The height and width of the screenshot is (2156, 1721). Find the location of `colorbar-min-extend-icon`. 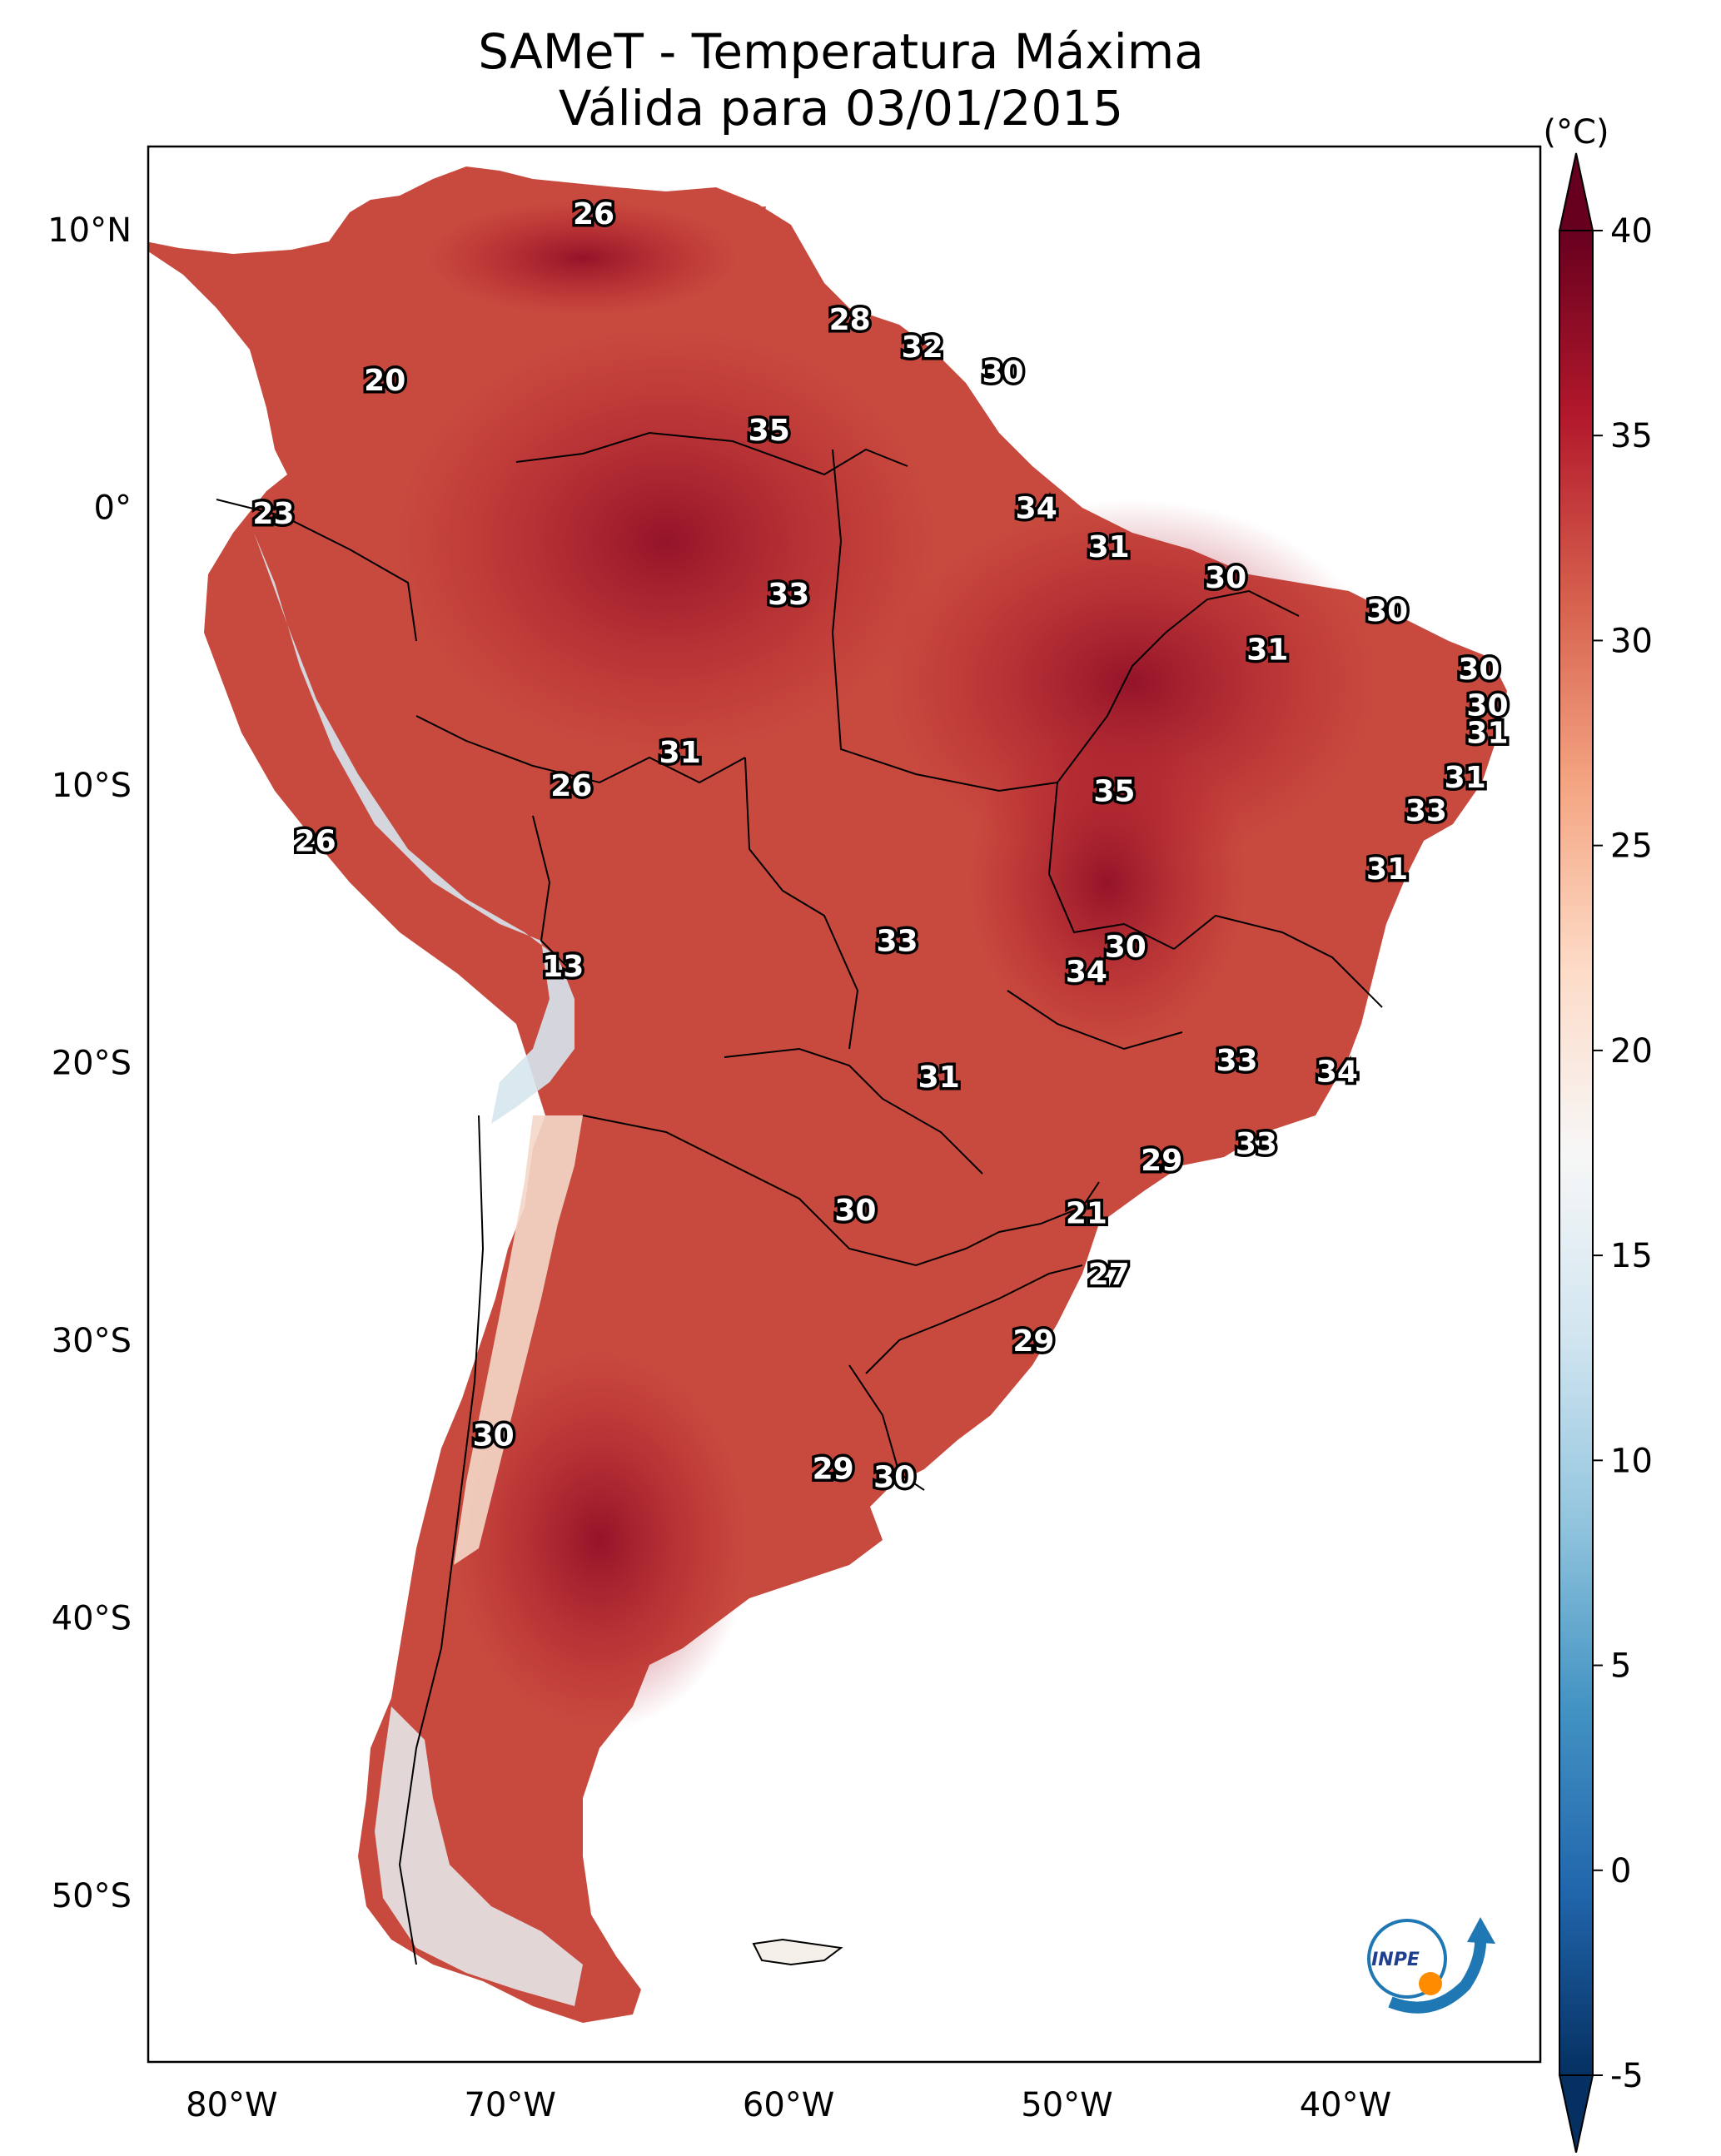

colorbar-min-extend-icon is located at coordinates (1576, 2114).